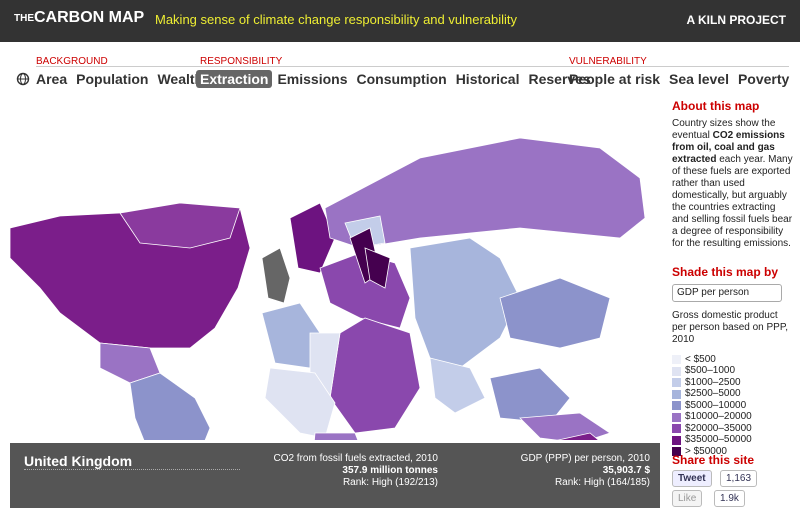 The image size is (800, 522). What do you see at coordinates (234, 79) in the screenshot?
I see `nav-item: Extraction` at bounding box center [234, 79].